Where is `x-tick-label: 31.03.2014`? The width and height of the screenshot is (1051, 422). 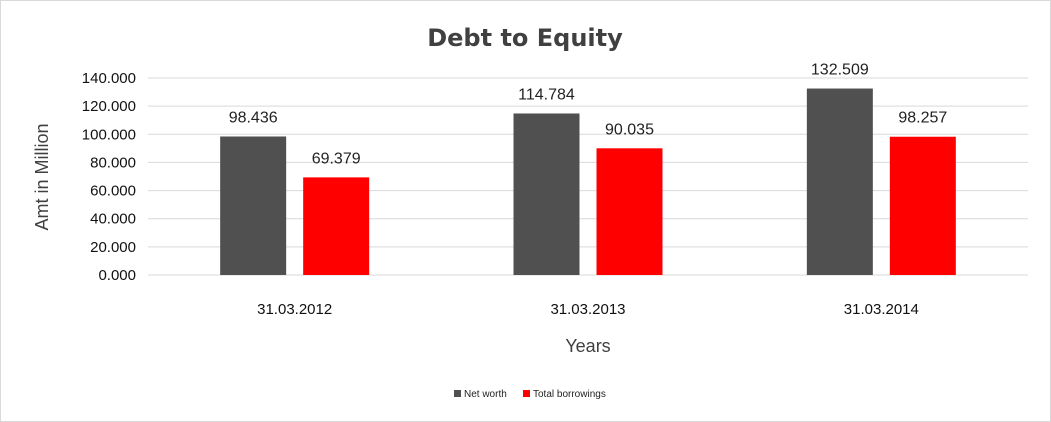
x-tick-label: 31.03.2014 is located at coordinates (881, 309).